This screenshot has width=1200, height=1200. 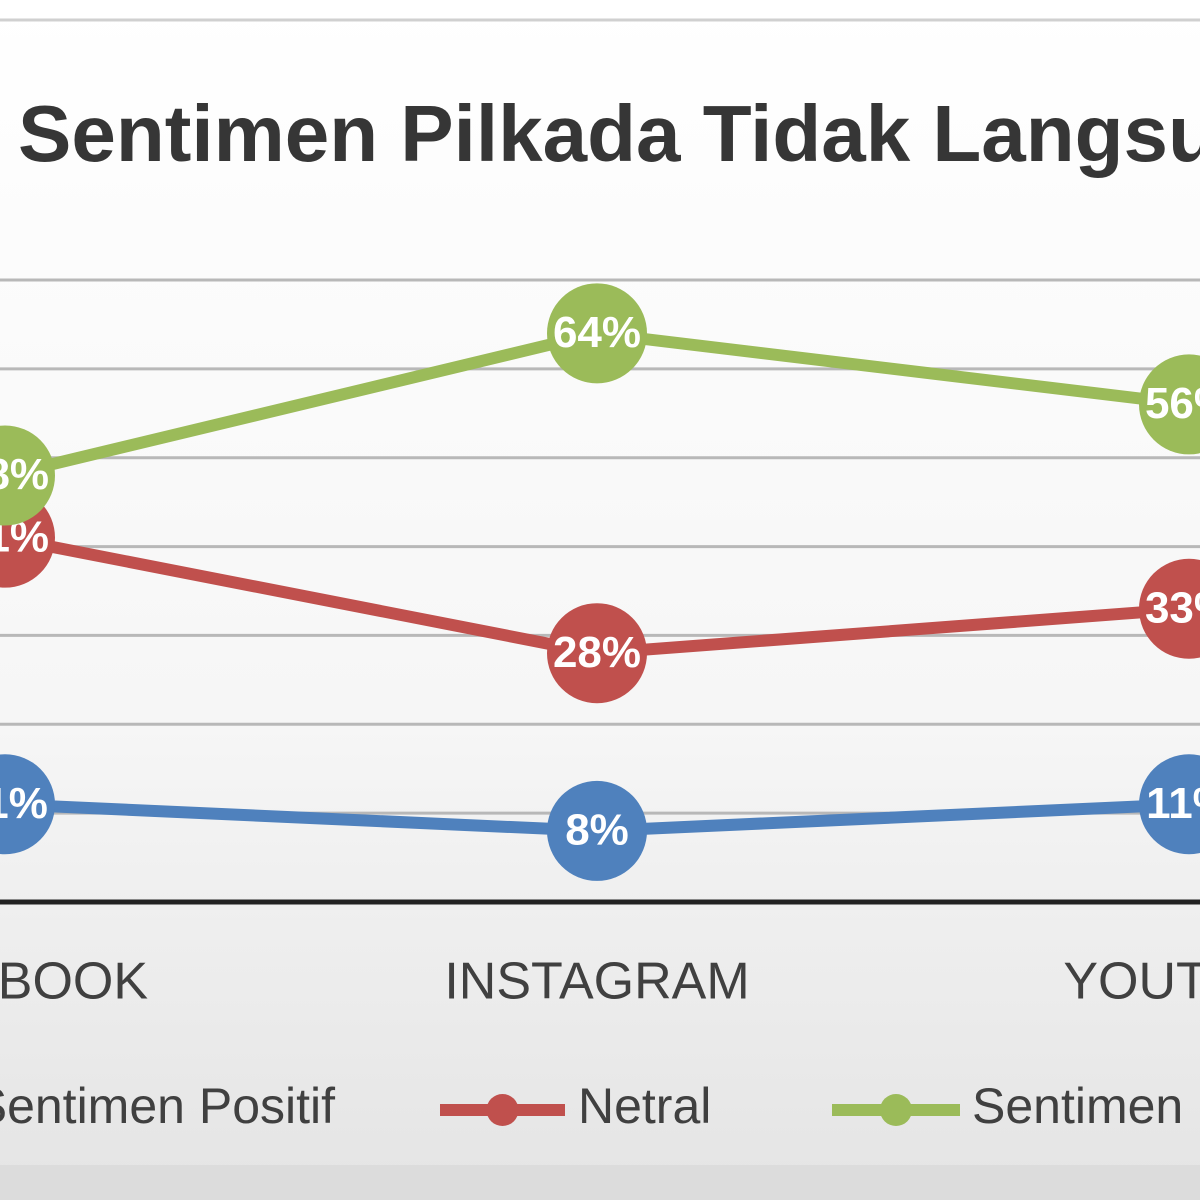 I want to click on data-label: 56%, so click(x=1172, y=403).